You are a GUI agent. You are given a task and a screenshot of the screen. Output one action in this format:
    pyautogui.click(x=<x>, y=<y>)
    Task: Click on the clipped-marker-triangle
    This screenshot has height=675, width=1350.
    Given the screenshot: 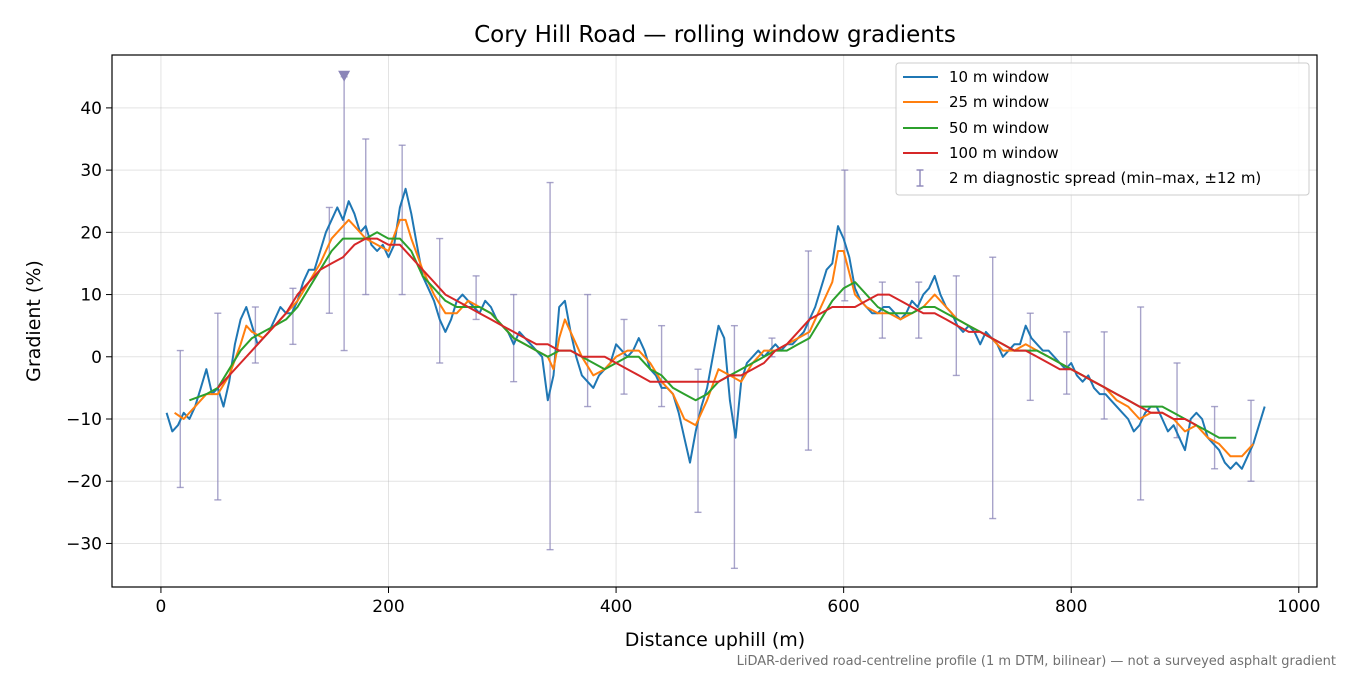 What is the action you would take?
    pyautogui.click(x=344, y=76)
    